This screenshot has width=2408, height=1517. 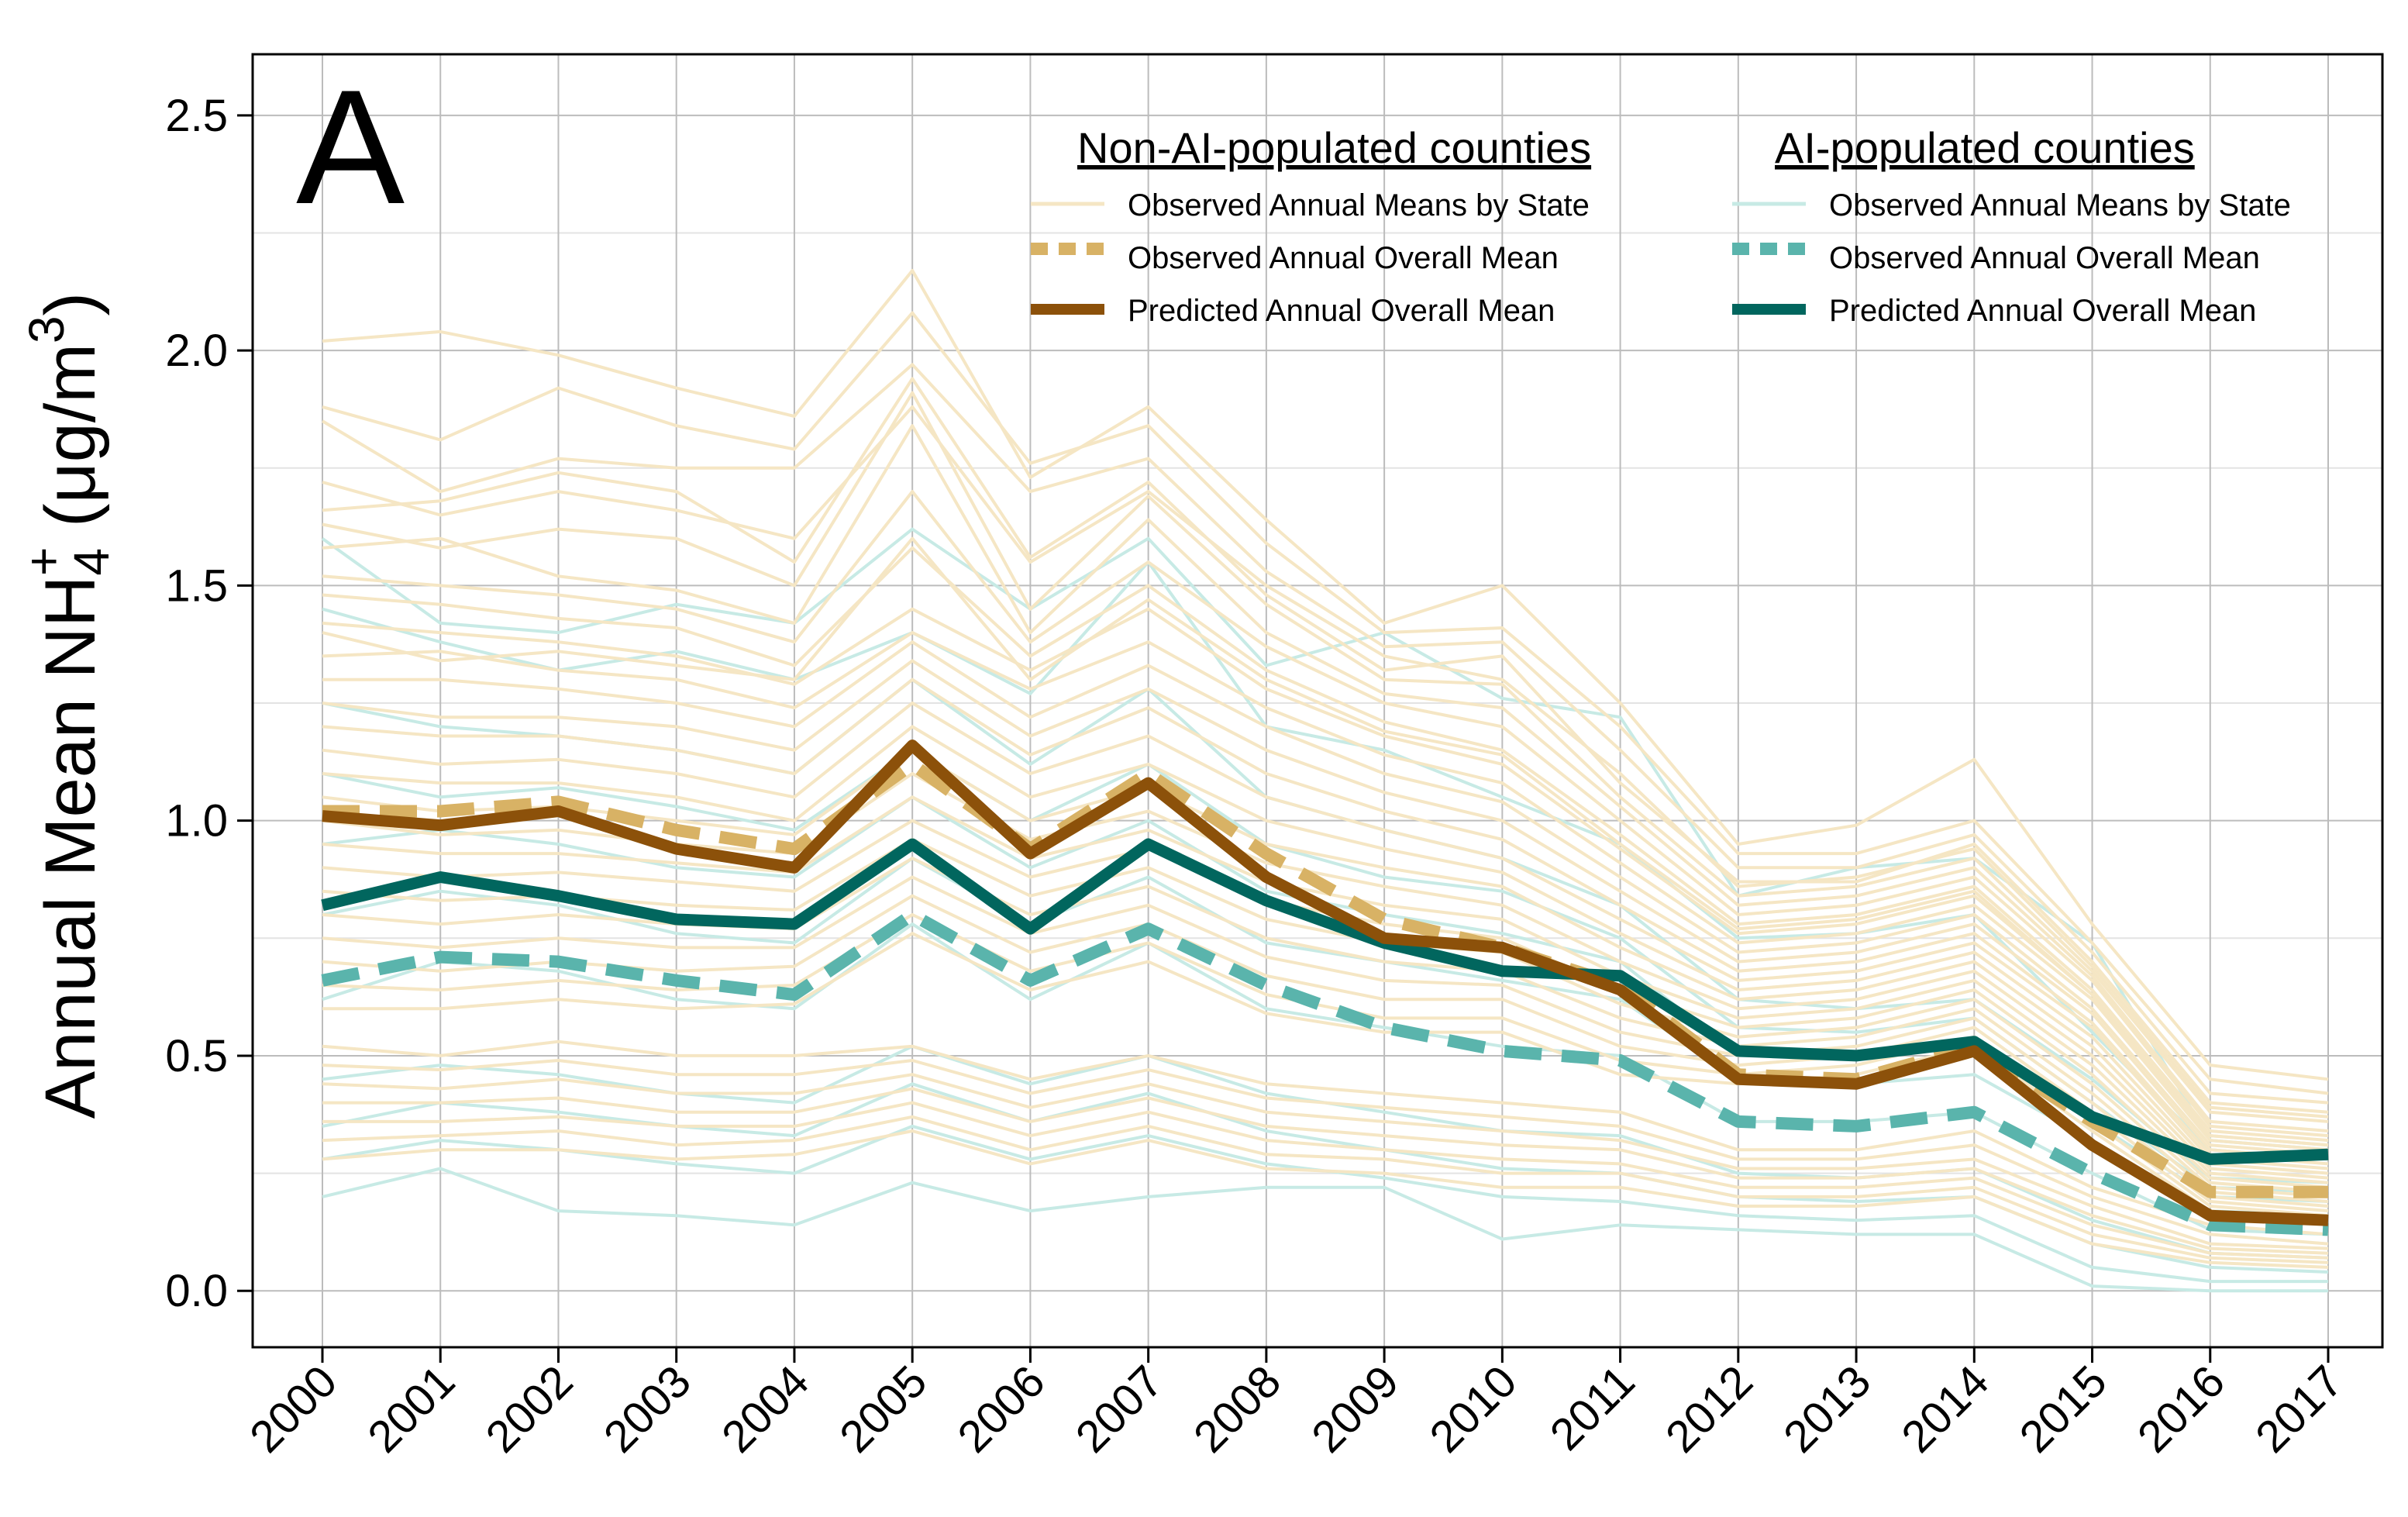 What do you see at coordinates (196, 351) in the screenshot?
I see `y-tick-label: 2.0` at bounding box center [196, 351].